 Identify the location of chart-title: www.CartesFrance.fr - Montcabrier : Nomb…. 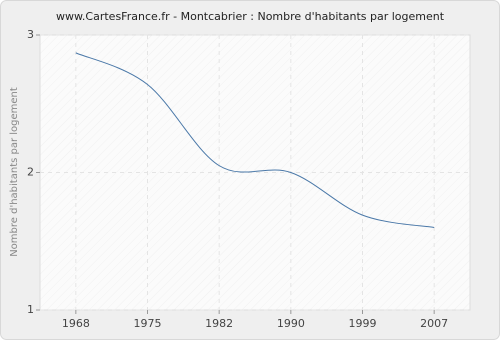
(250, 16).